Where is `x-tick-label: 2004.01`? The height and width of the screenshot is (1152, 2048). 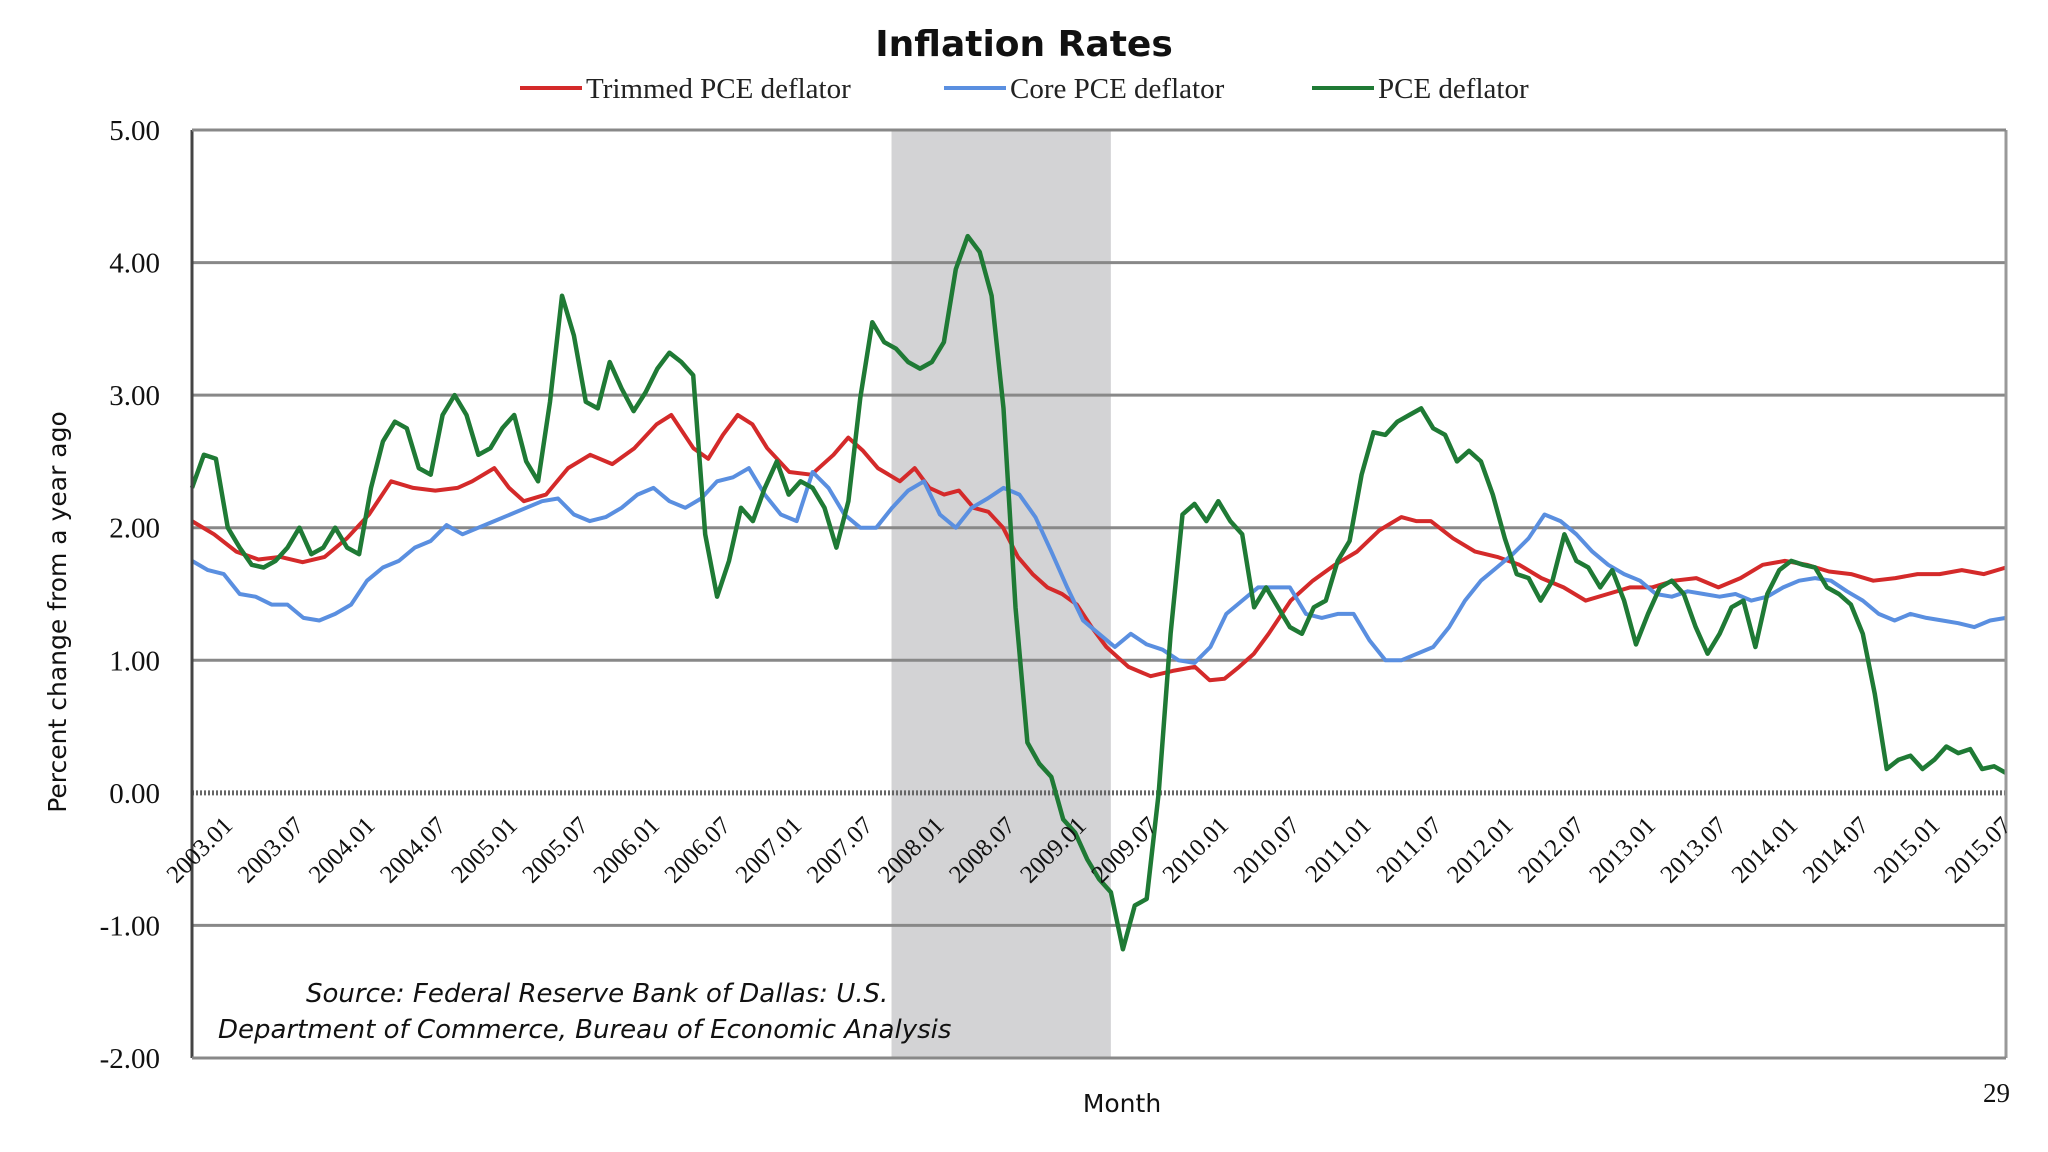 x-tick-label: 2004.01 is located at coordinates (342, 850).